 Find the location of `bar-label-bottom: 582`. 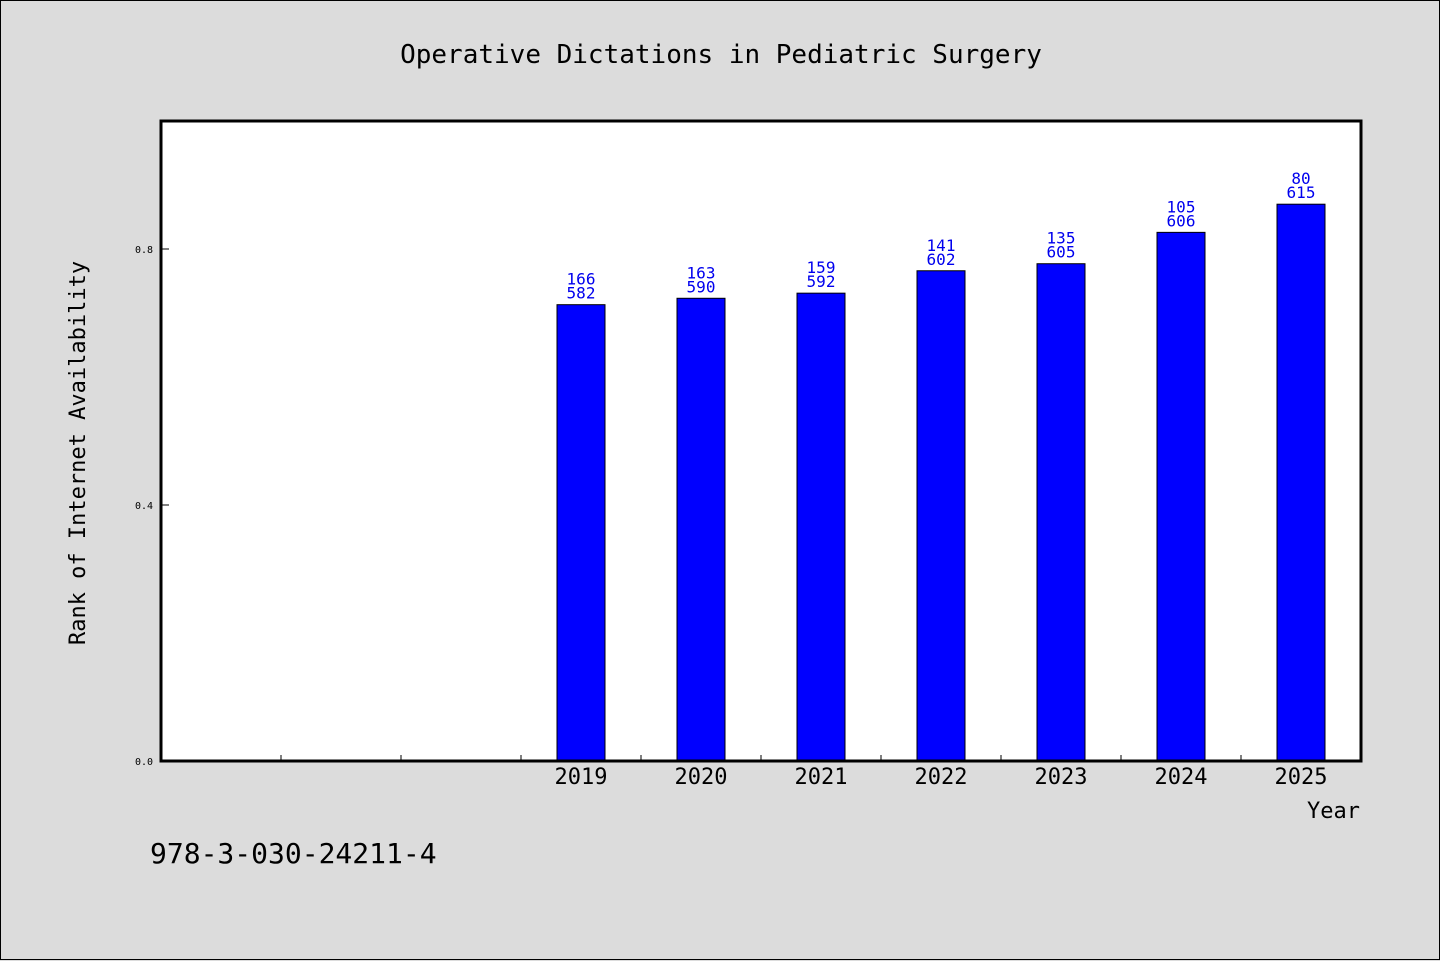

bar-label-bottom: 582 is located at coordinates (581, 293).